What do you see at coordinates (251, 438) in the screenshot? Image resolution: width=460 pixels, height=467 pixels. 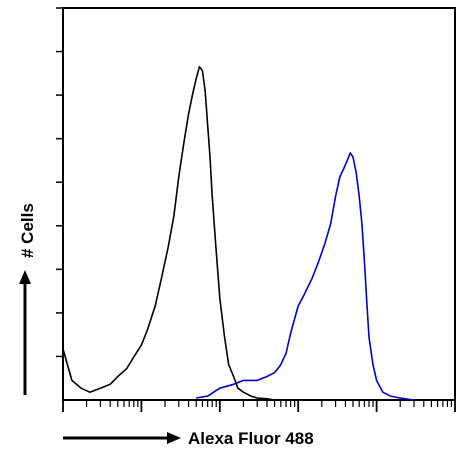 I see `x-axis-title: Alexa Fluor 488` at bounding box center [251, 438].